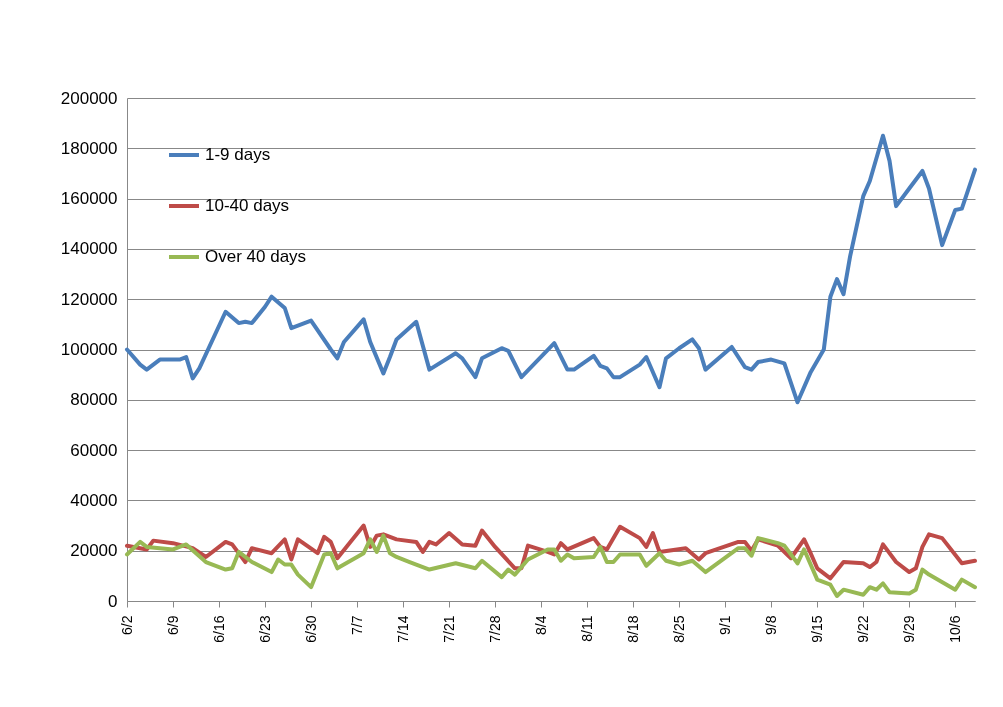  What do you see at coordinates (816, 629) in the screenshot?
I see `x-tick-label: 9/15` at bounding box center [816, 629].